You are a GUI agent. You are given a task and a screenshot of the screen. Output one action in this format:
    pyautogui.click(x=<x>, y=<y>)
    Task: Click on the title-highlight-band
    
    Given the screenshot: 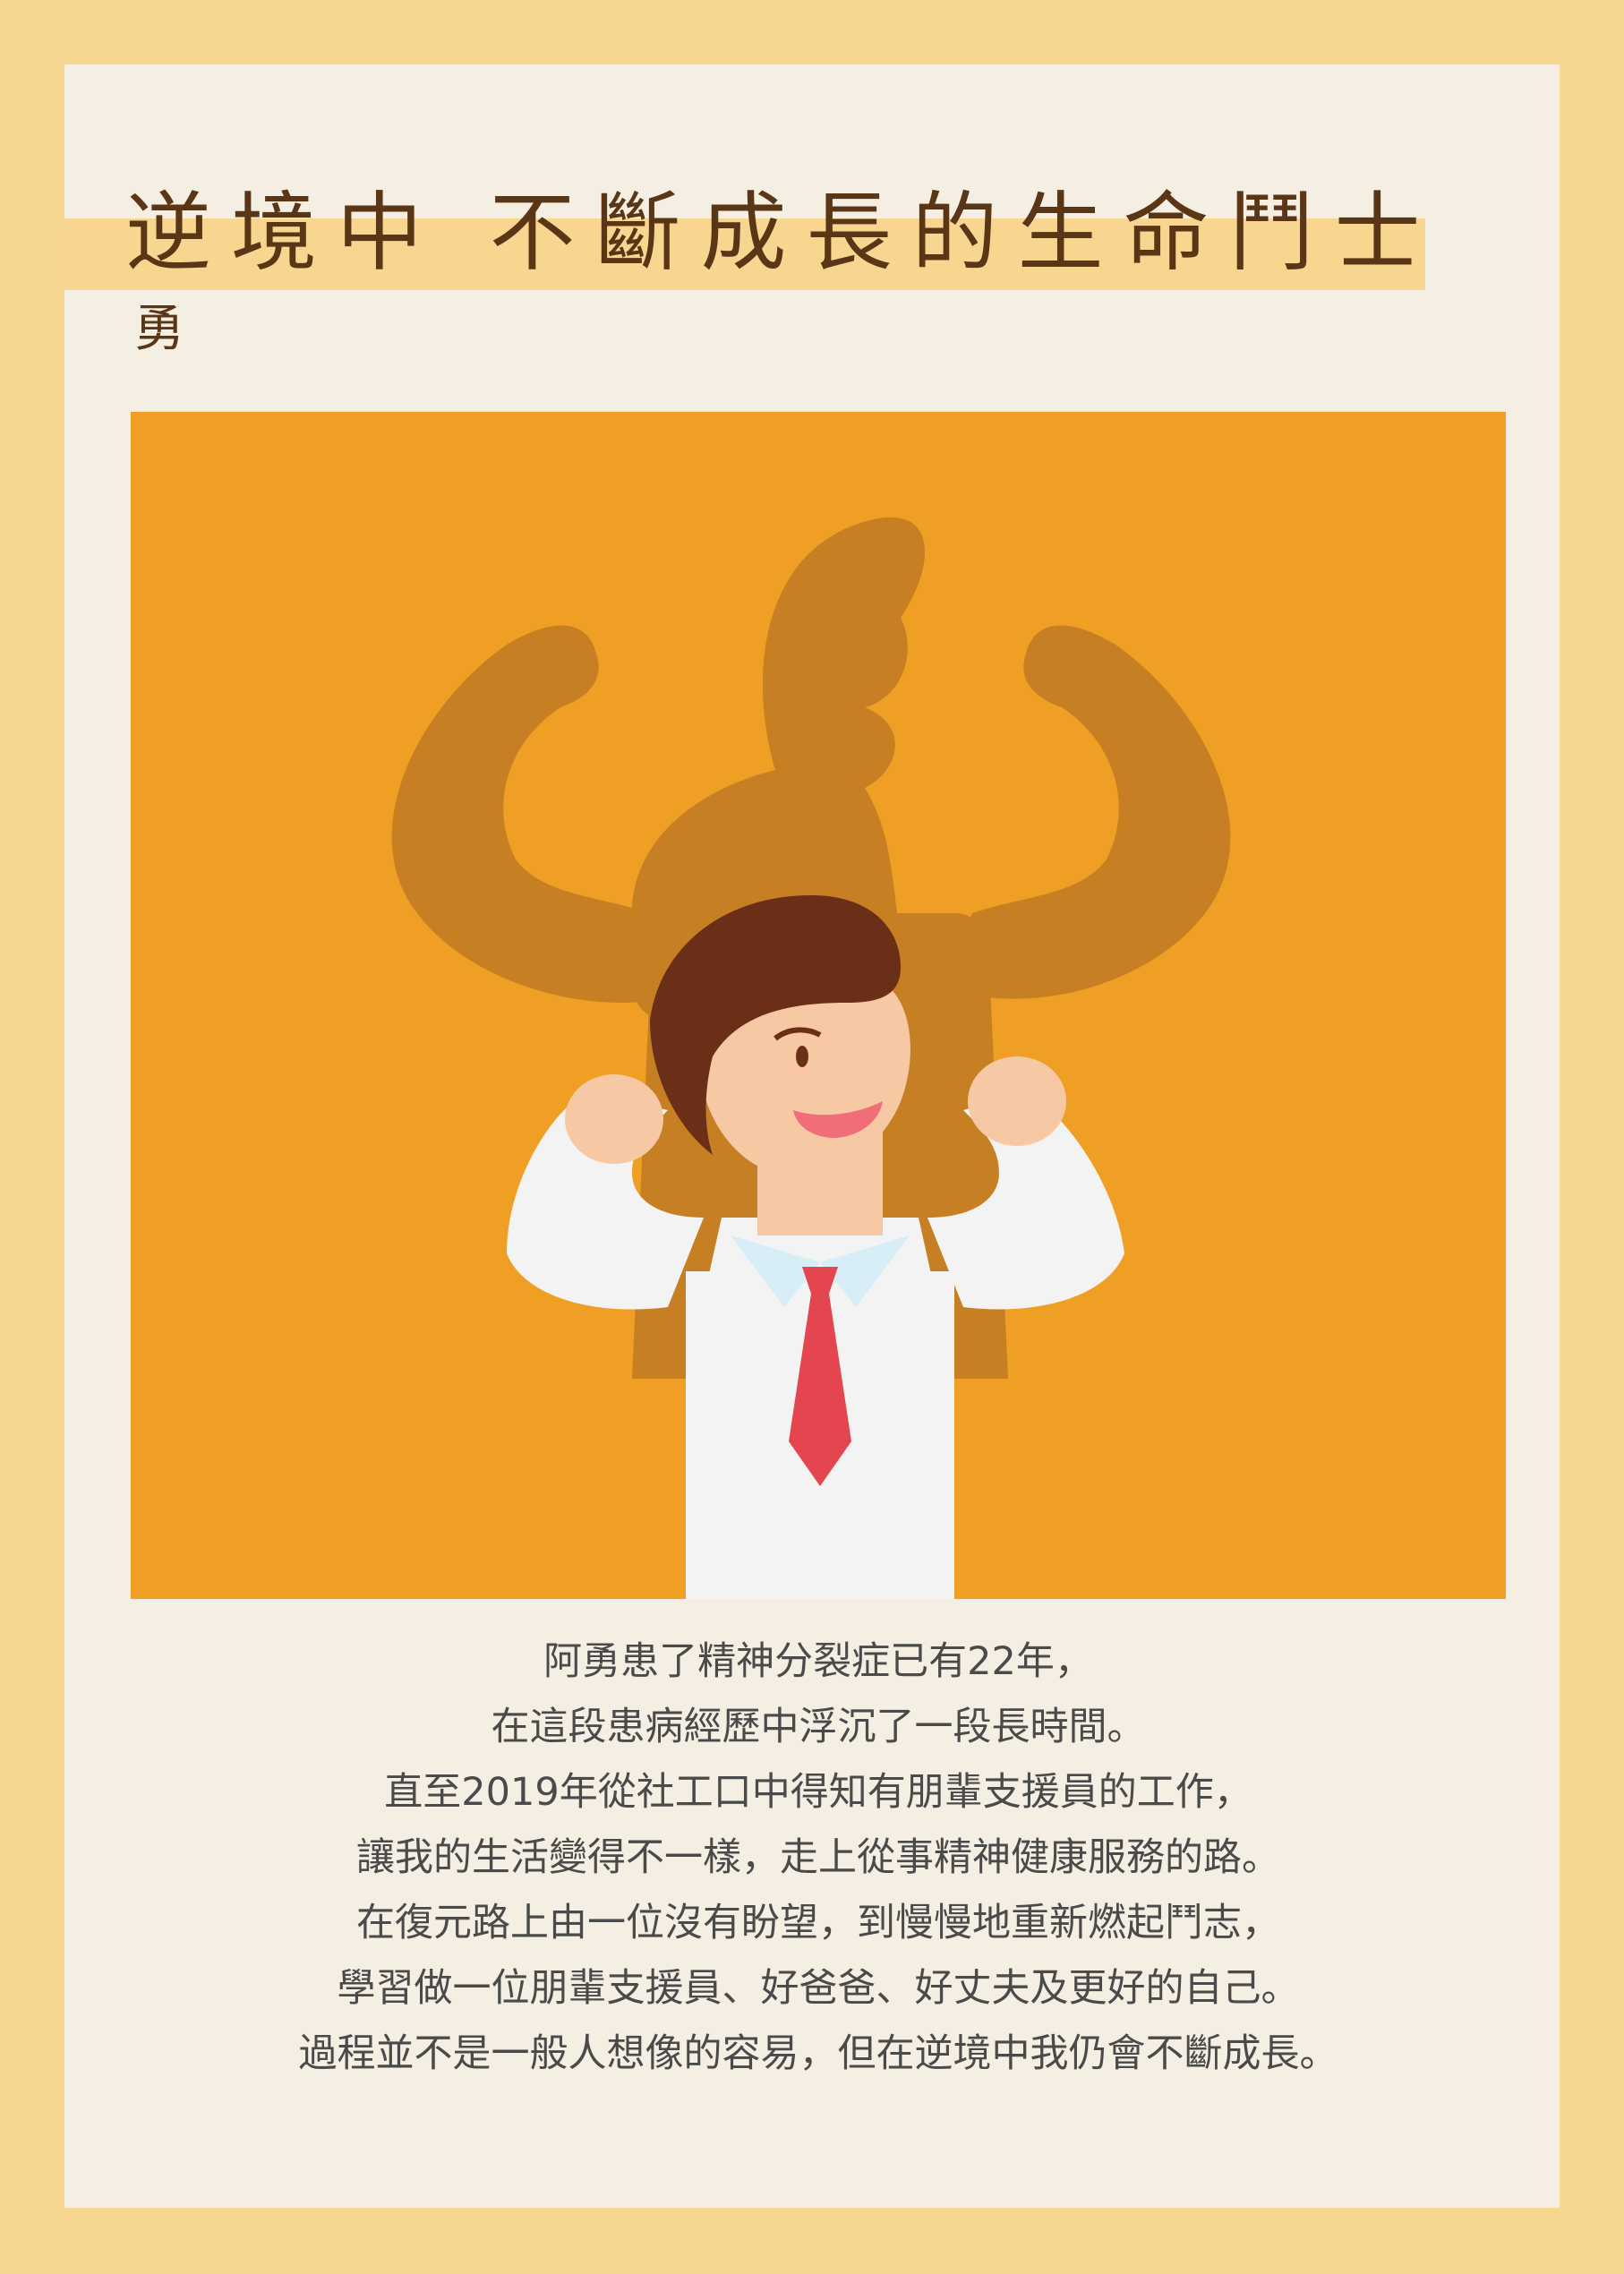 What is the action you would take?
    pyautogui.click(x=744, y=254)
    